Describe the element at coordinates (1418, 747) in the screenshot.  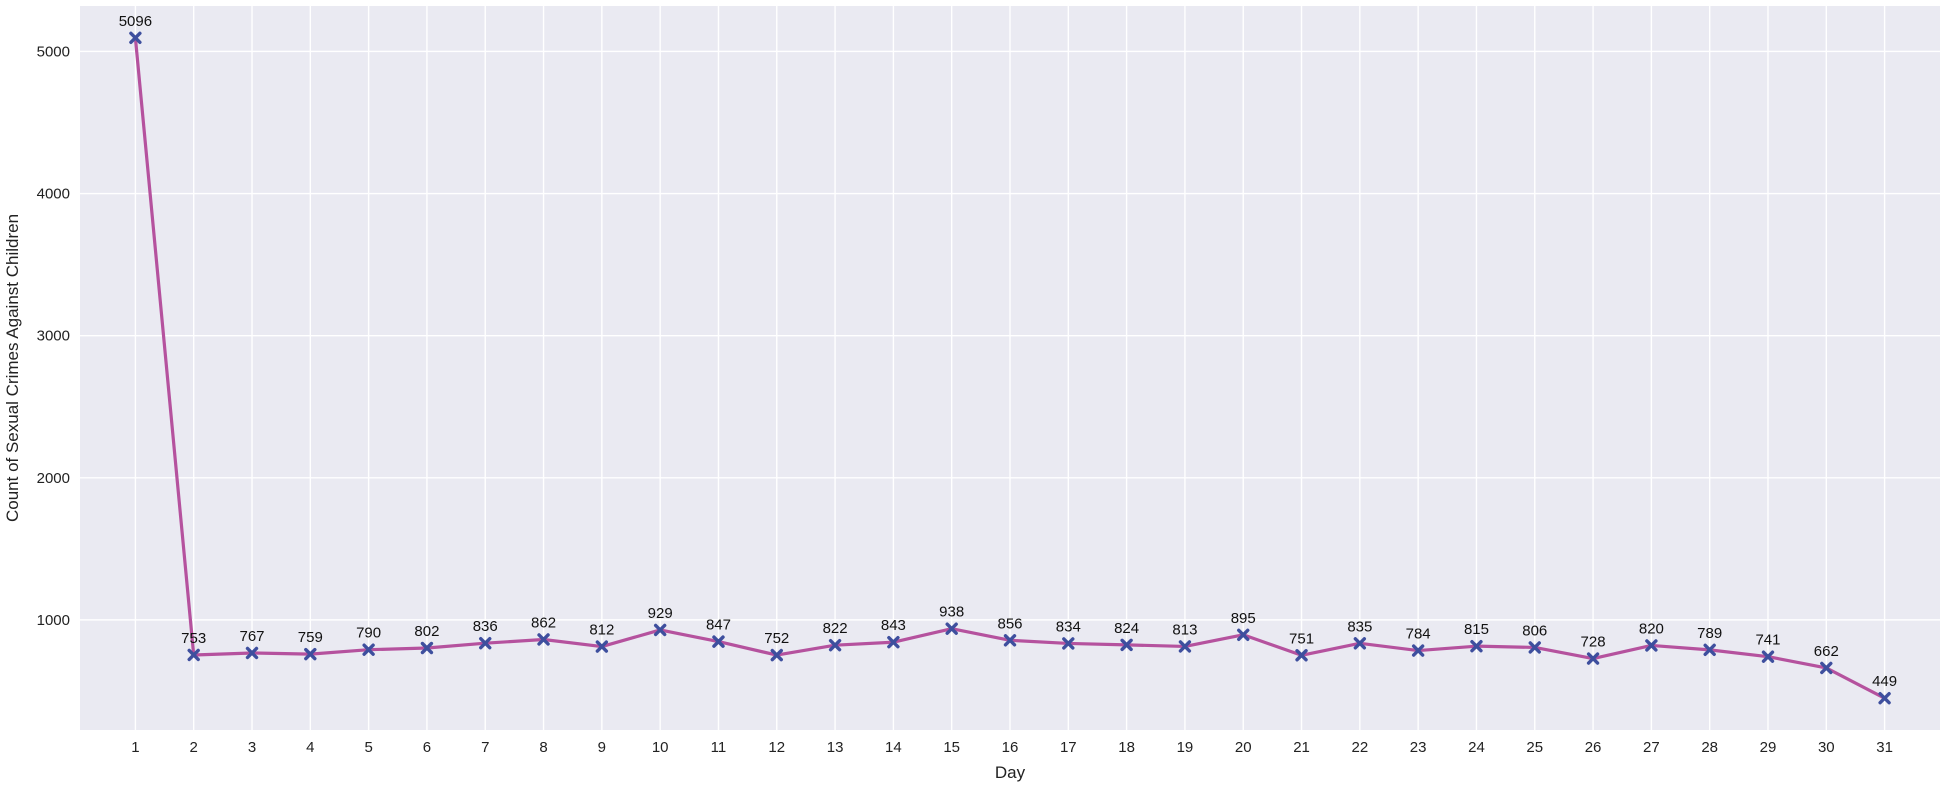
I see `x-tick-label: 23` at that location.